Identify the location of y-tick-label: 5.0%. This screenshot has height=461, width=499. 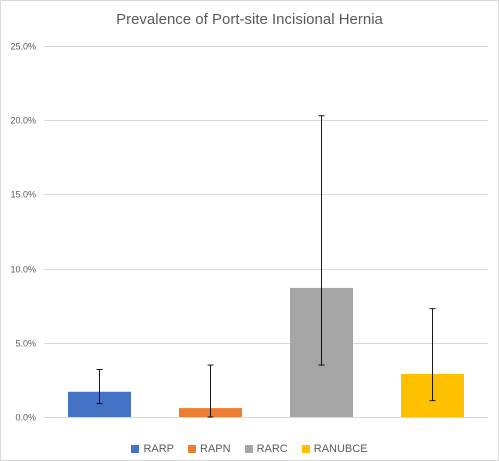
(25, 344).